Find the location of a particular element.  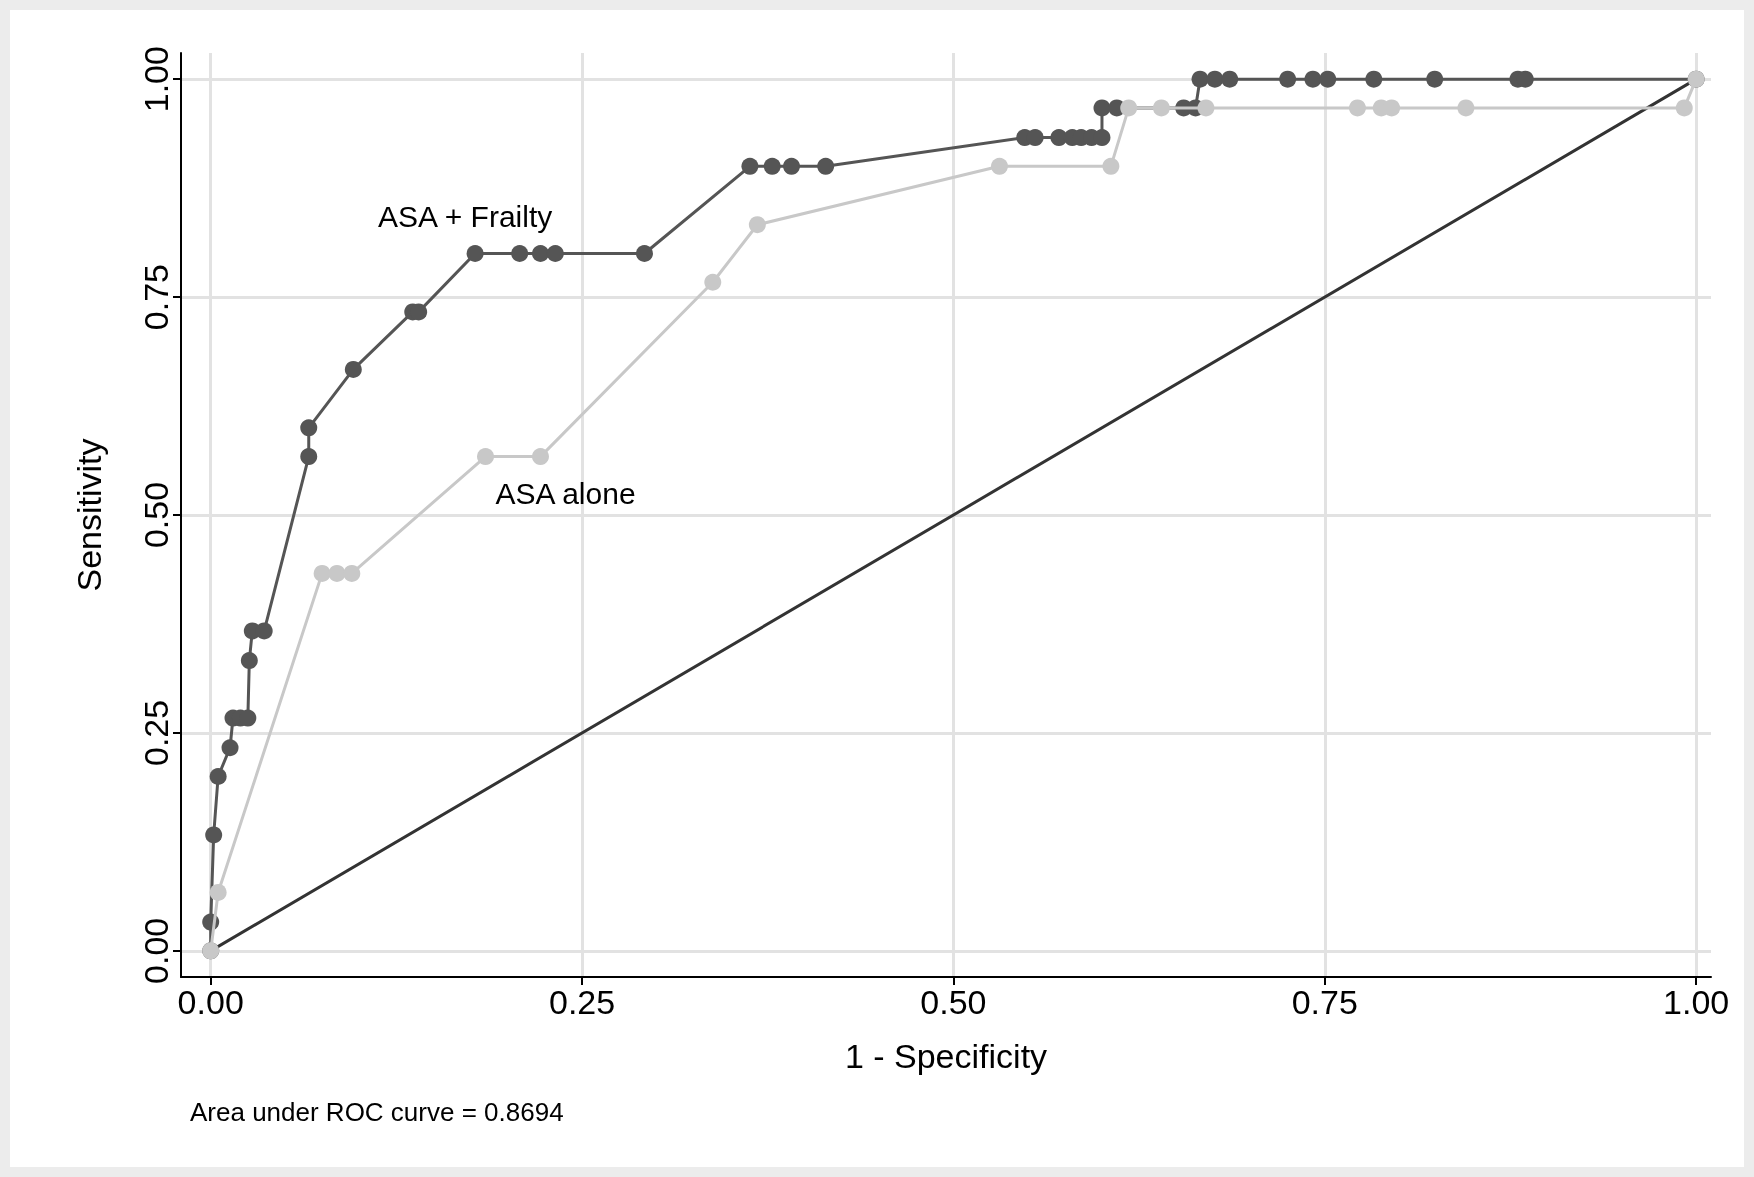

text: Area under ROC curve = 0.8694 is located at coordinates (377, 1112).